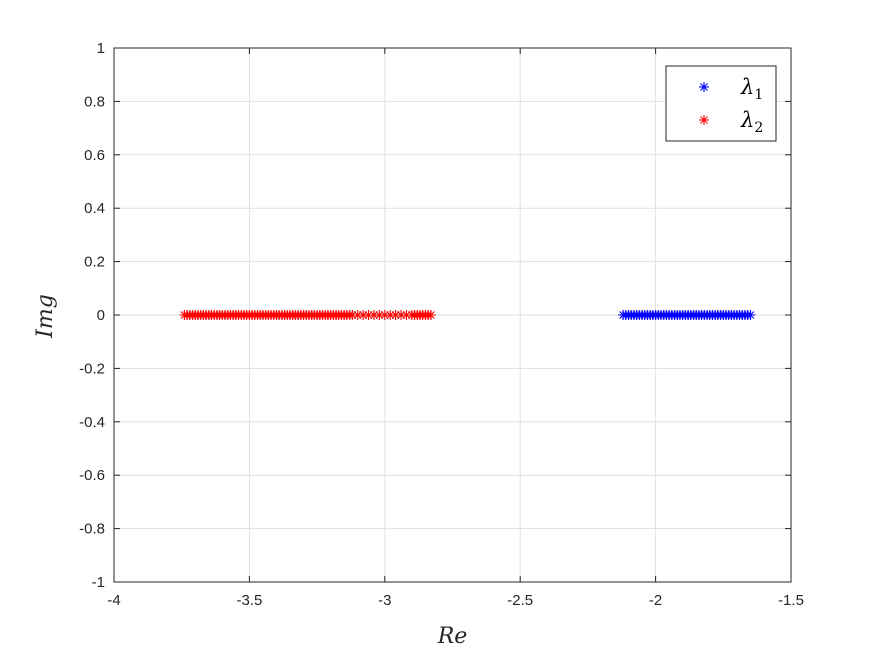 This screenshot has height=656, width=875. I want to click on y-tick-label: -0.4, so click(92, 422).